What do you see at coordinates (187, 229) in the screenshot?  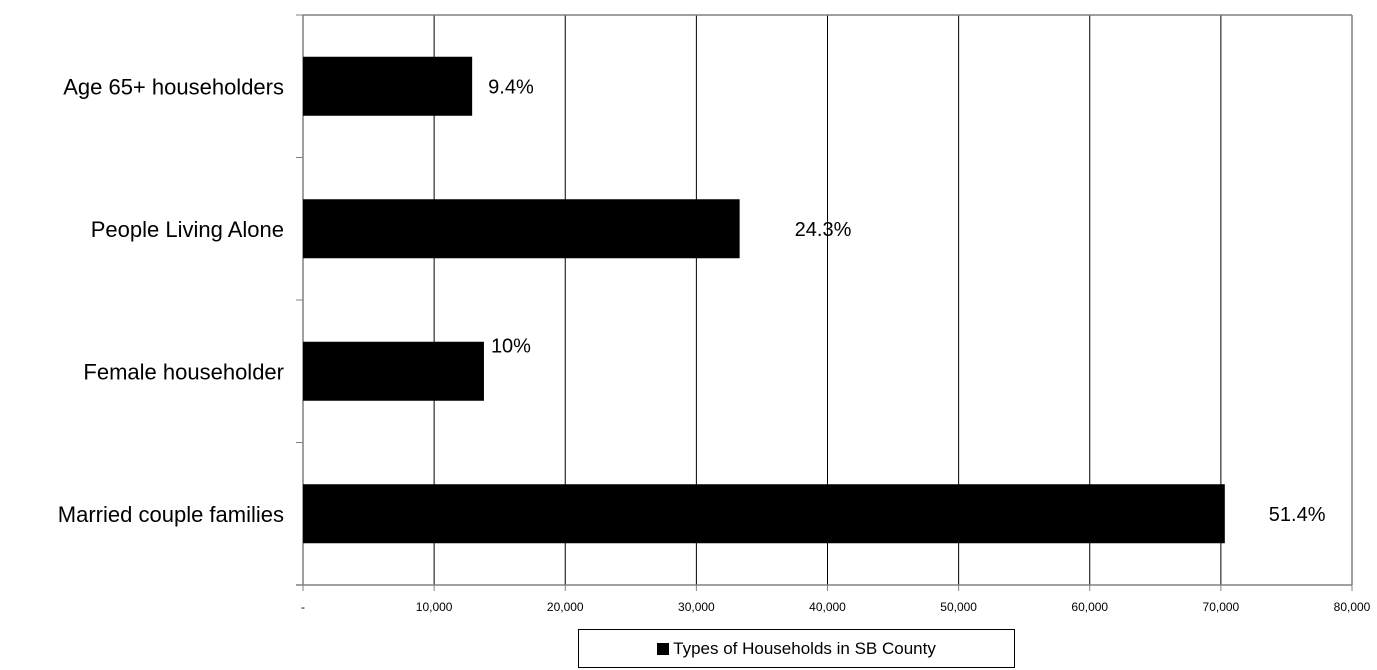 I see `category-label: People Living Alone` at bounding box center [187, 229].